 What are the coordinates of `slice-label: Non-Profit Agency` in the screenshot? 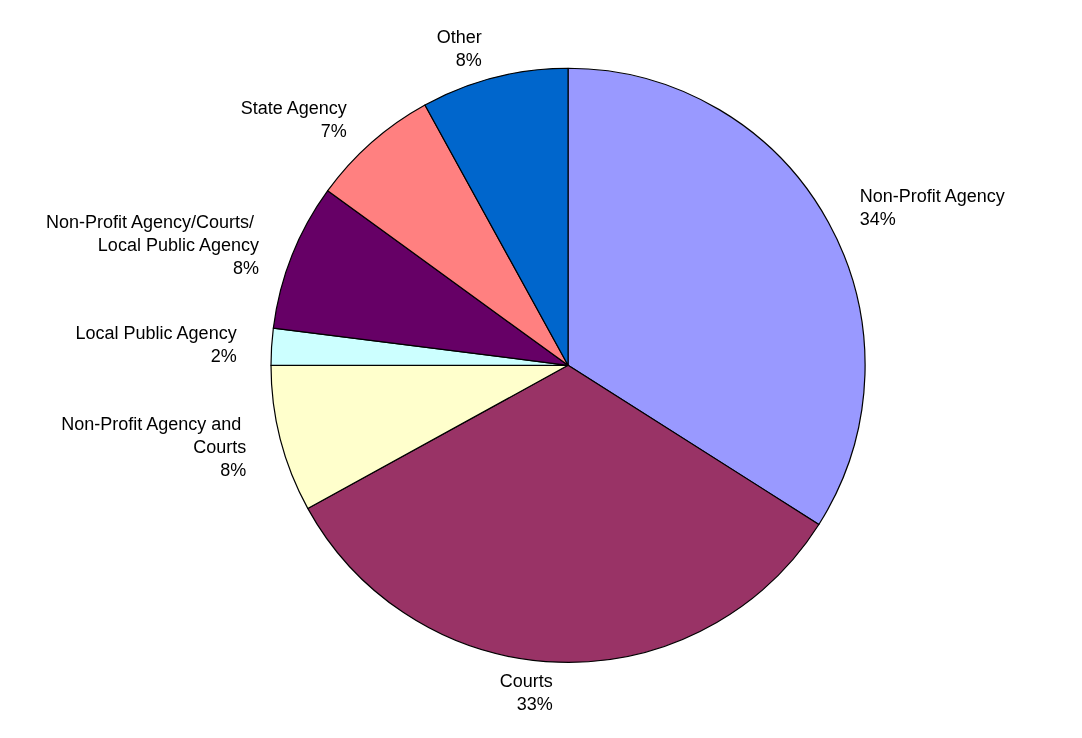 It's located at (932, 196).